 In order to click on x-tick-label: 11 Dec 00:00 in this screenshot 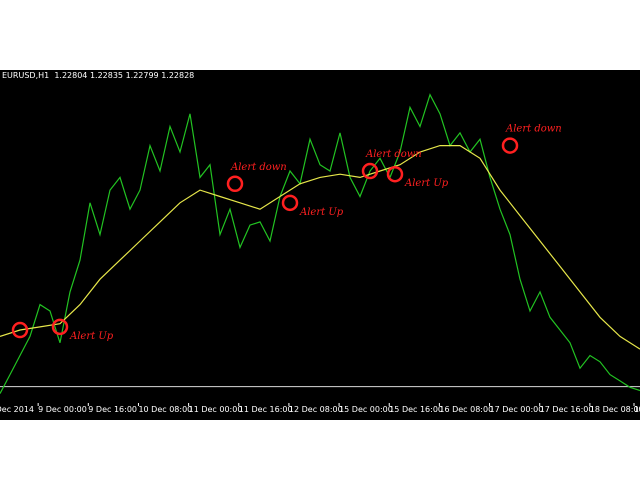, I will do `click(216, 409)`.